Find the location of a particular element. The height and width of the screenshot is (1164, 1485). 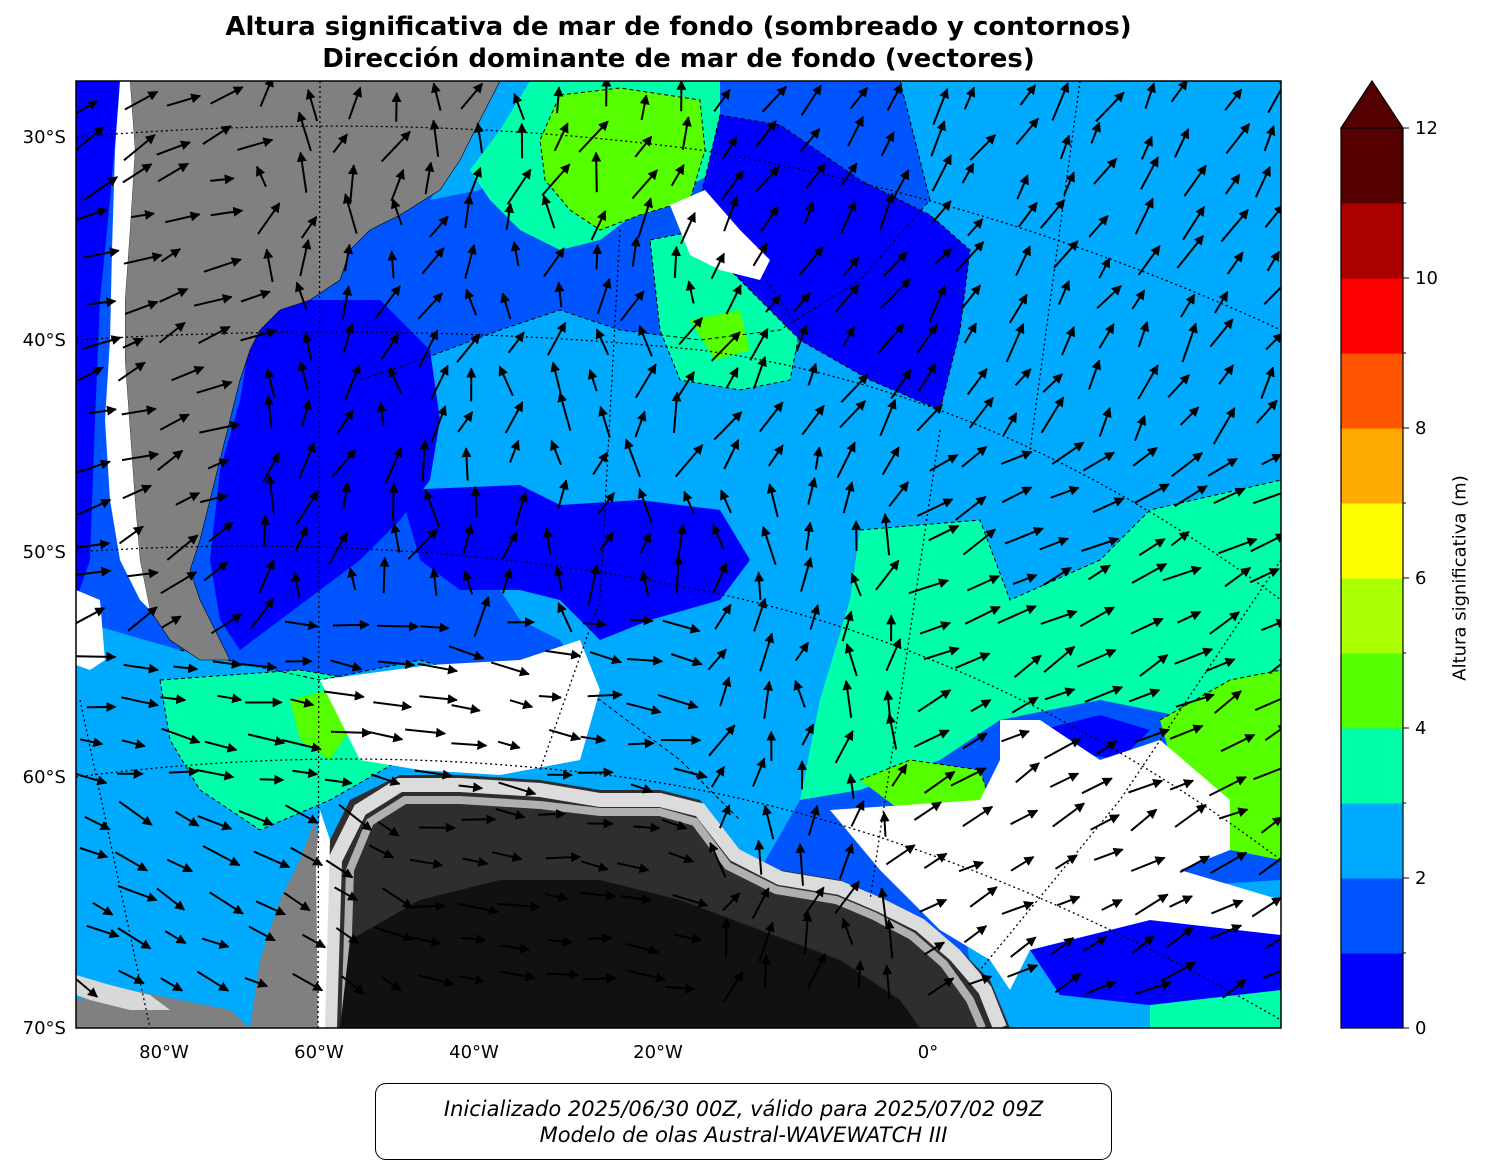

swell-region-4-5m is located at coordinates (925, 785).